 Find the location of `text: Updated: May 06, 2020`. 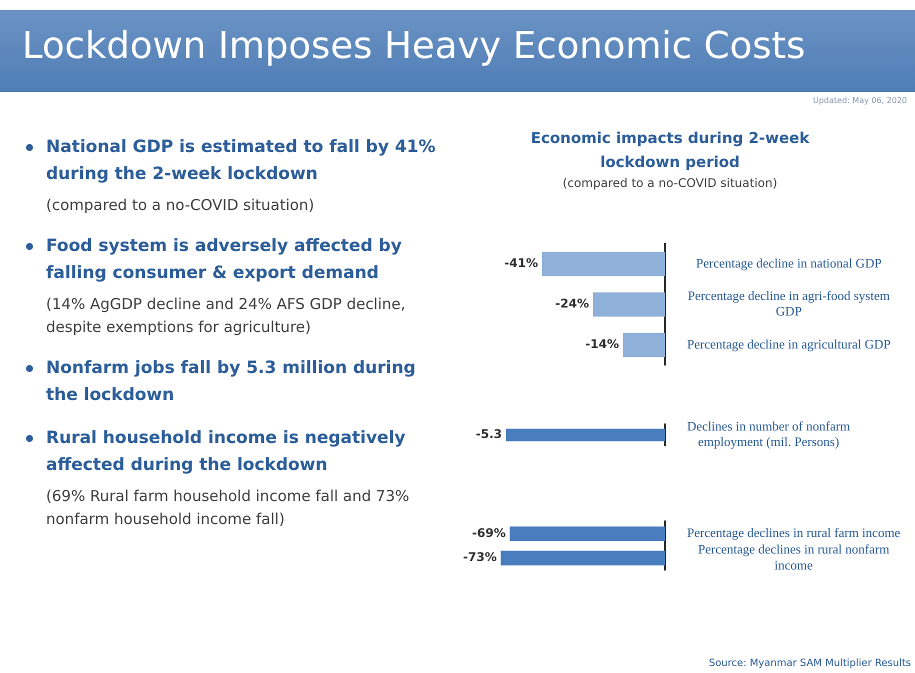

text: Updated: May 06, 2020 is located at coordinates (860, 100).